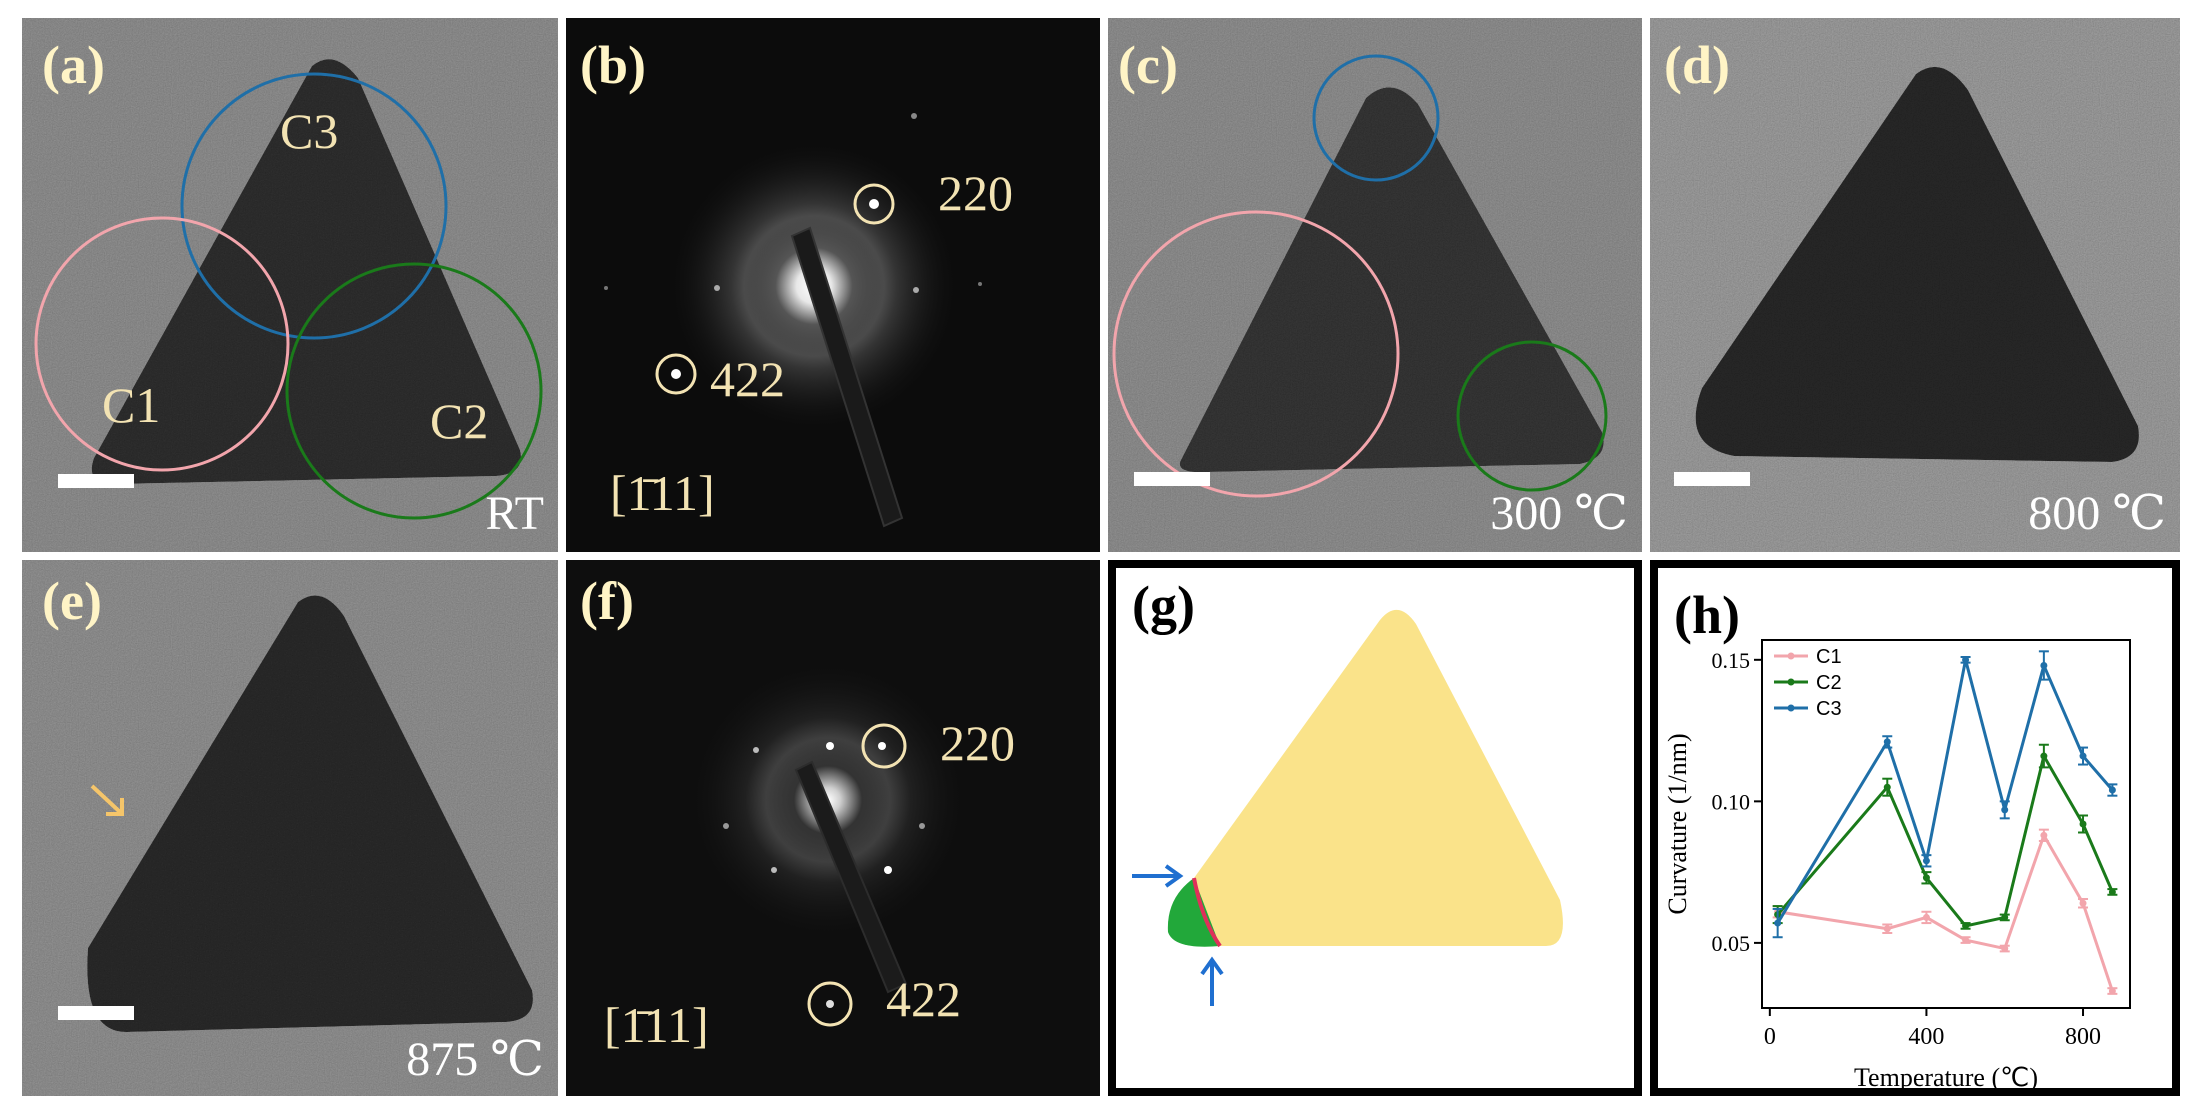 This screenshot has height=1115, width=2196. What do you see at coordinates (1697, 65) in the screenshot?
I see `panel-d-label: (d)` at bounding box center [1697, 65].